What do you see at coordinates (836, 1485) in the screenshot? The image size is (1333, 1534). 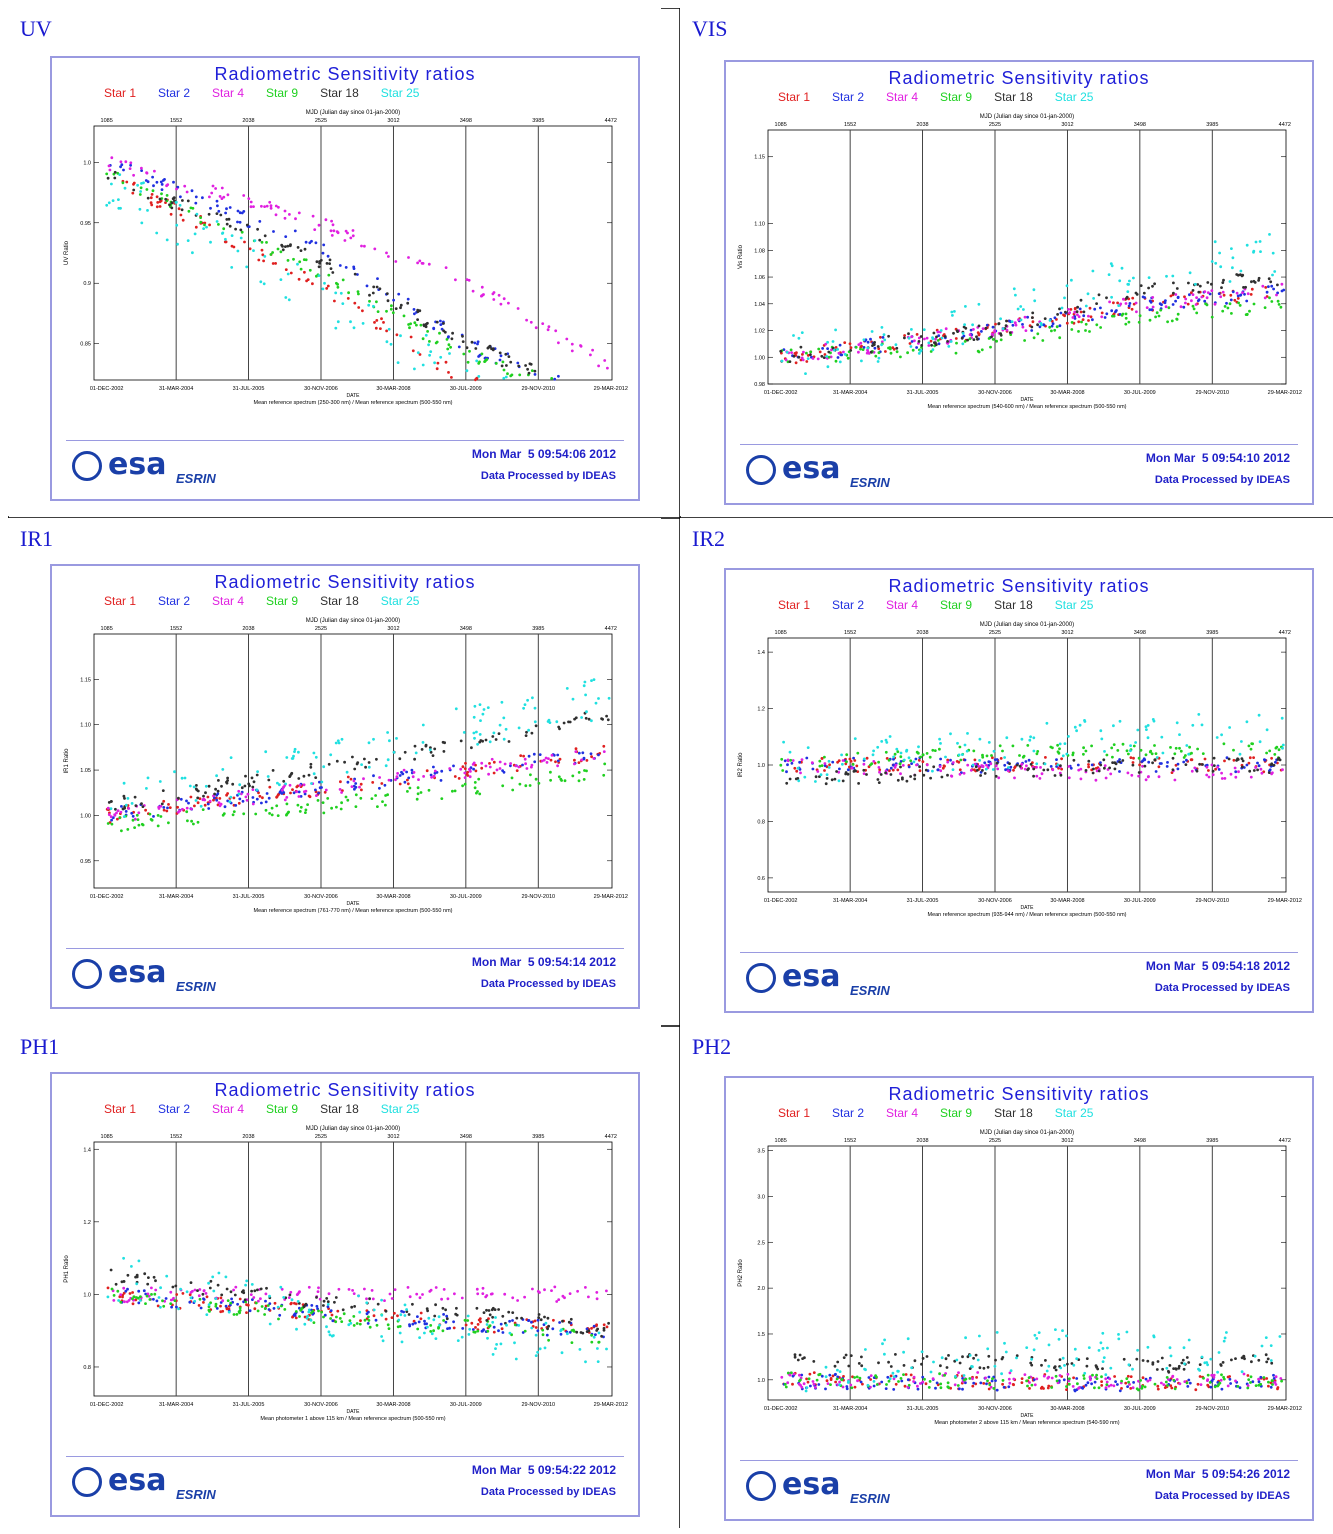 I see `esa-logo: esa ESRIN` at bounding box center [836, 1485].